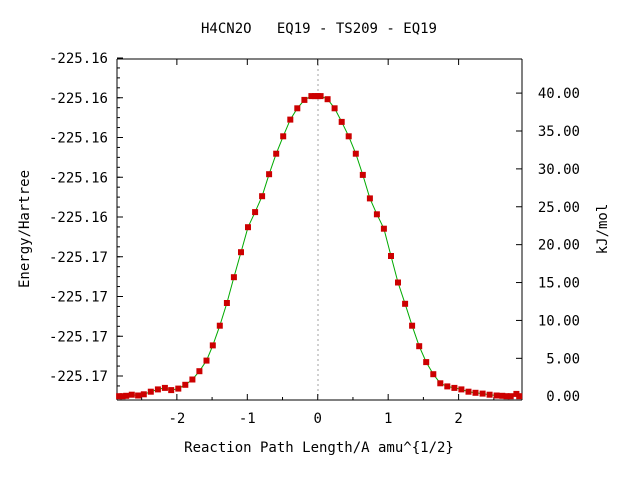  Describe the element at coordinates (603, 229) in the screenshot. I see `y-right-axis-label: kJ/mol` at that location.